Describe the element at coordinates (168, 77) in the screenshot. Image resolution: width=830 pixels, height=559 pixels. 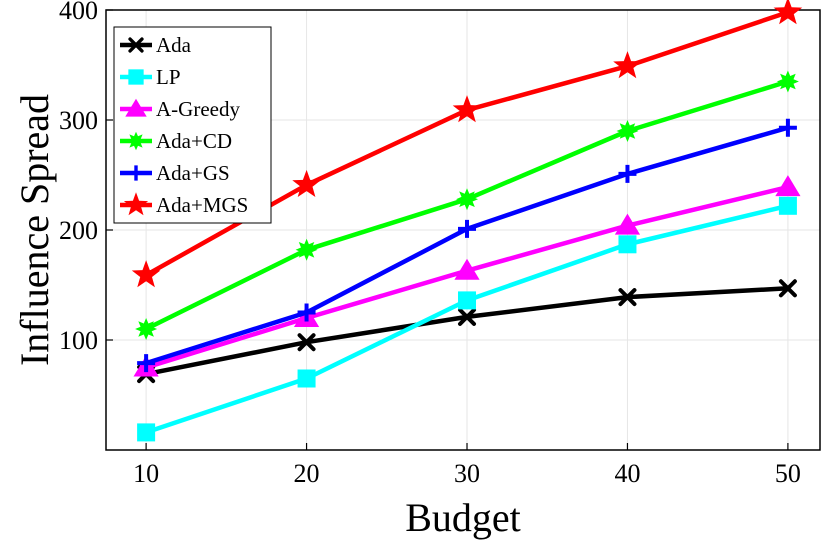
I see `legend-label: LP` at that location.